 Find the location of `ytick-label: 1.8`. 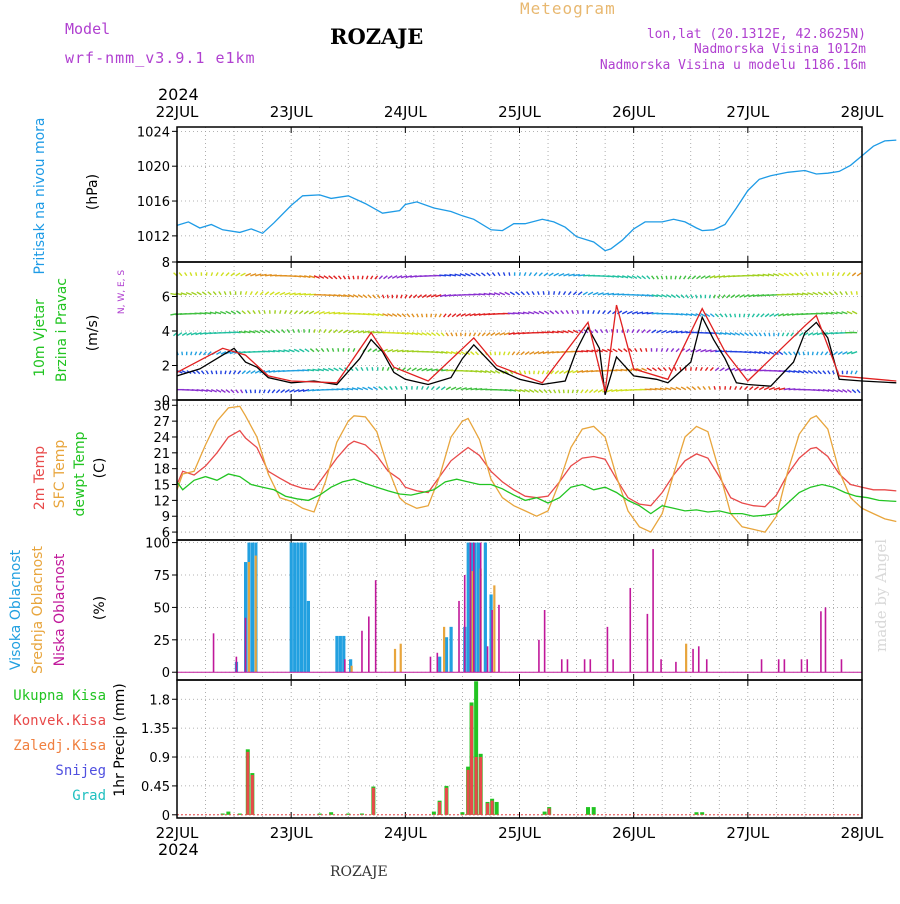

ytick-label: 1.8 is located at coordinates (159, 700).